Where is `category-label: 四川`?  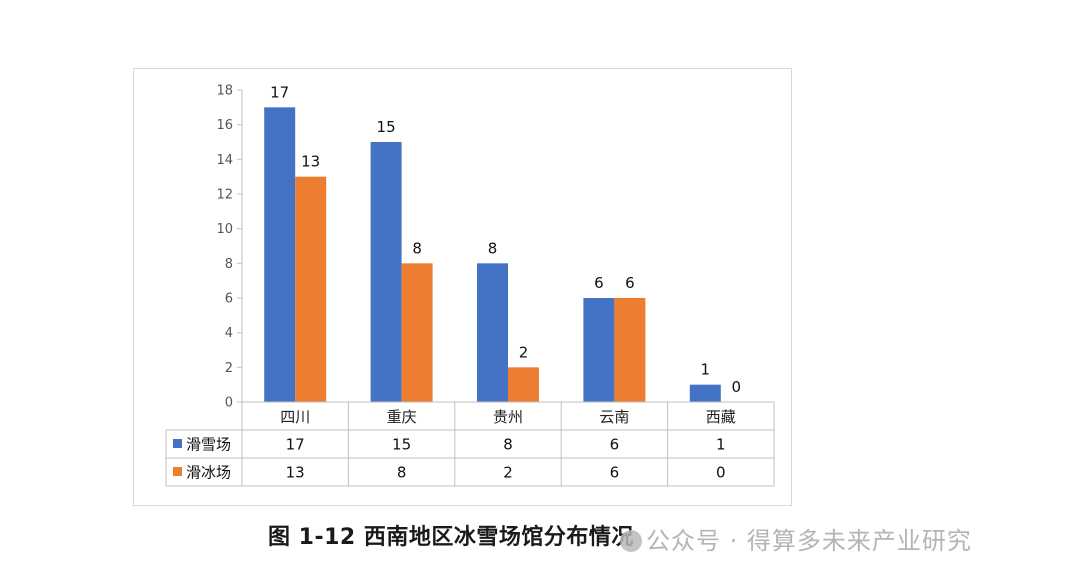 category-label: 四川 is located at coordinates (295, 417).